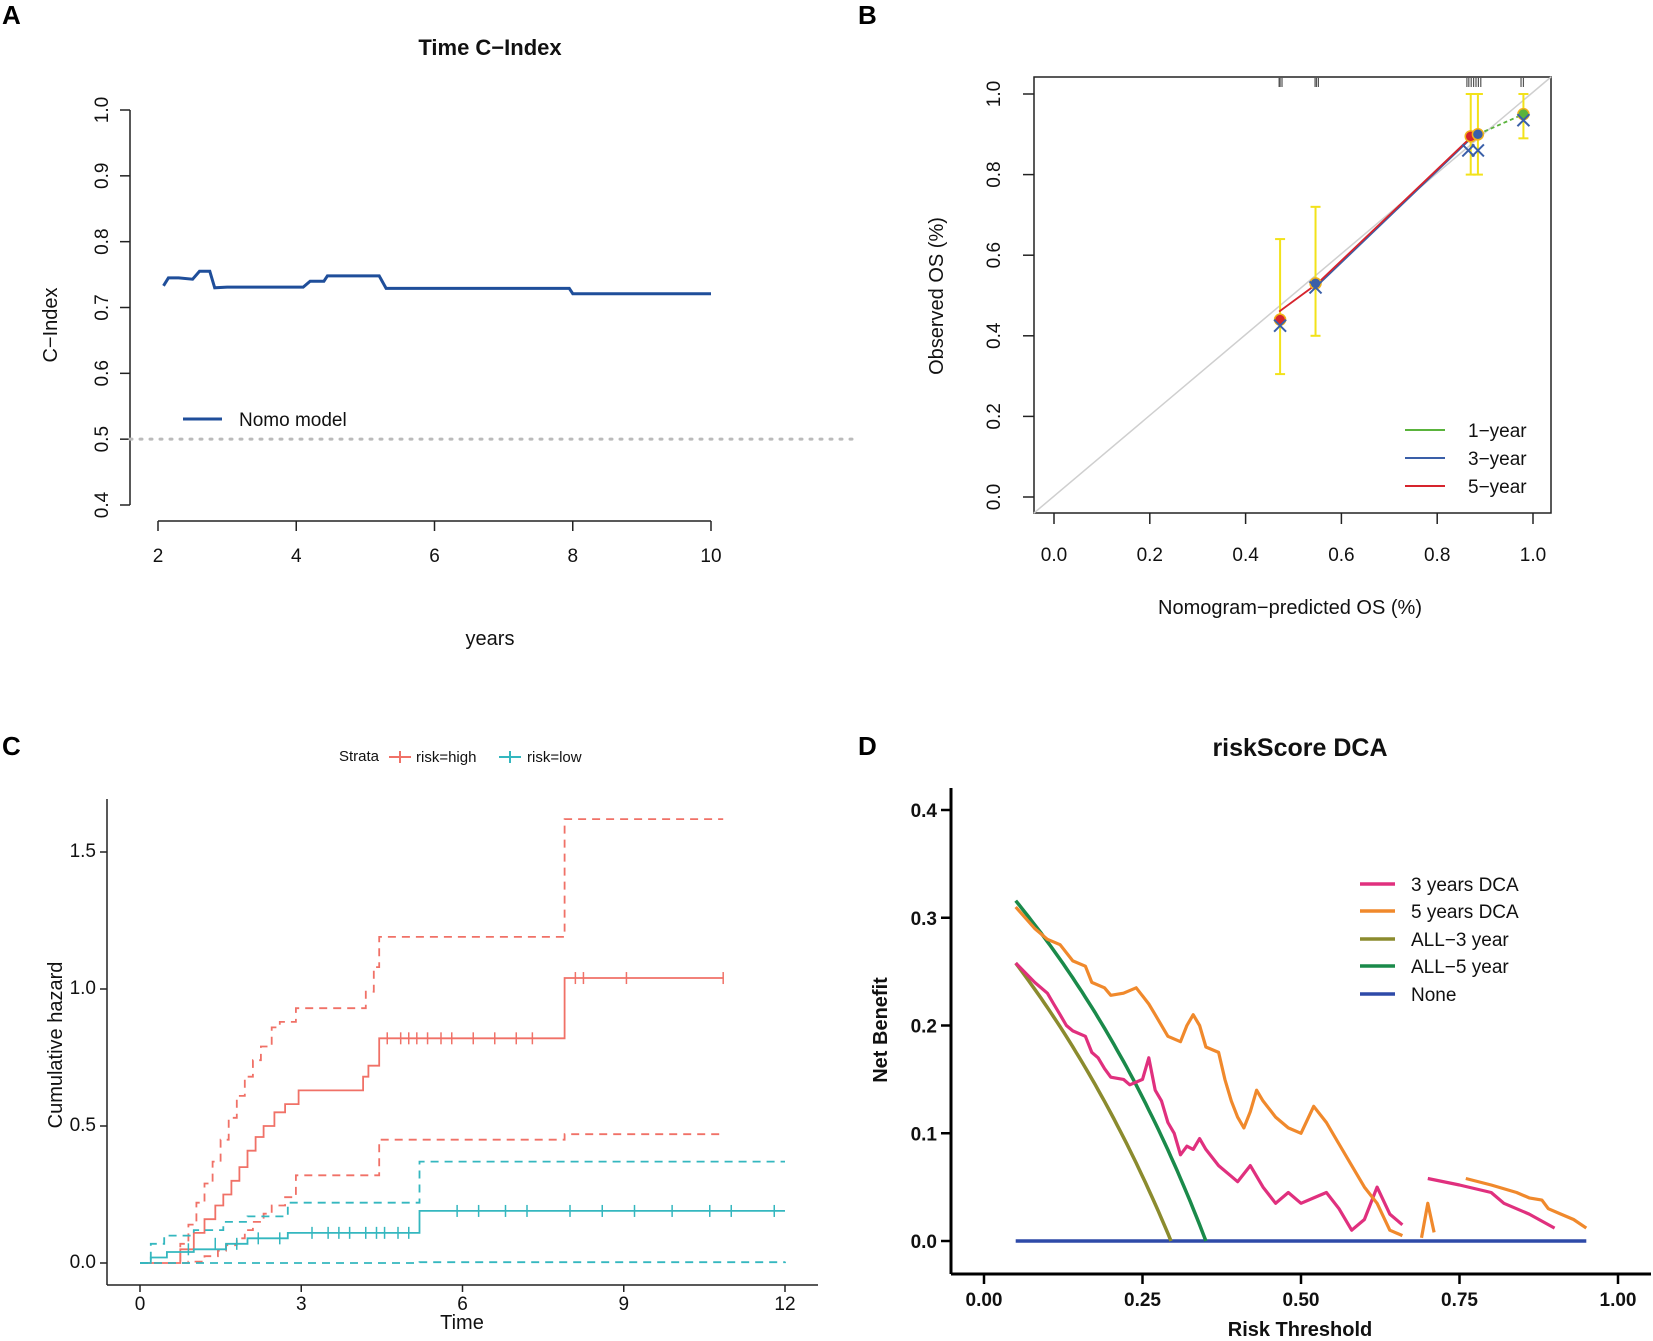 This screenshot has height=1341, width=1653. Describe the element at coordinates (784, 1304) in the screenshot. I see `panel-c-x-tick-label: 12` at that location.